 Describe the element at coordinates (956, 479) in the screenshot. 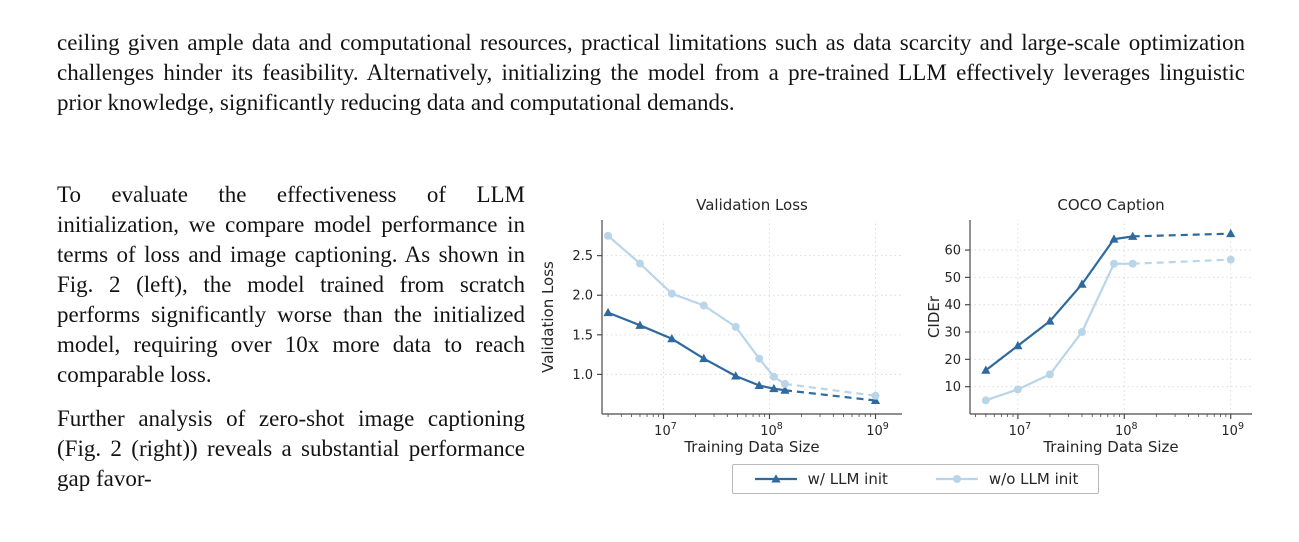

I see `legend-circle-marker-icon` at that location.